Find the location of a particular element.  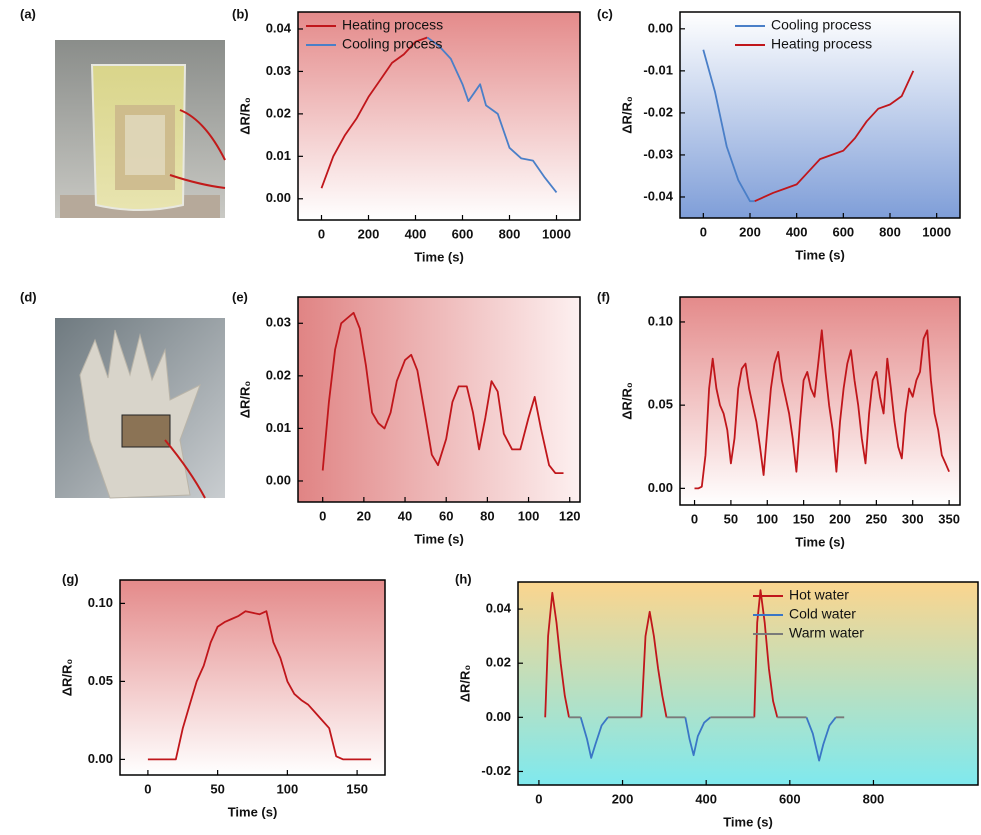

y-tick-label: -0.03 is located at coordinates (658, 153).